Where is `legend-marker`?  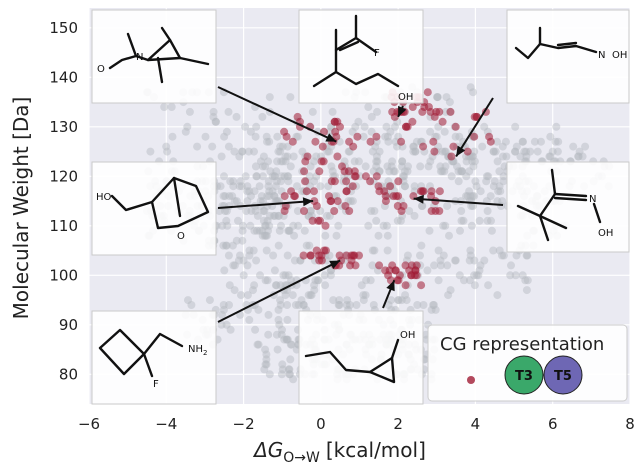
legend-marker is located at coordinates (471, 380).